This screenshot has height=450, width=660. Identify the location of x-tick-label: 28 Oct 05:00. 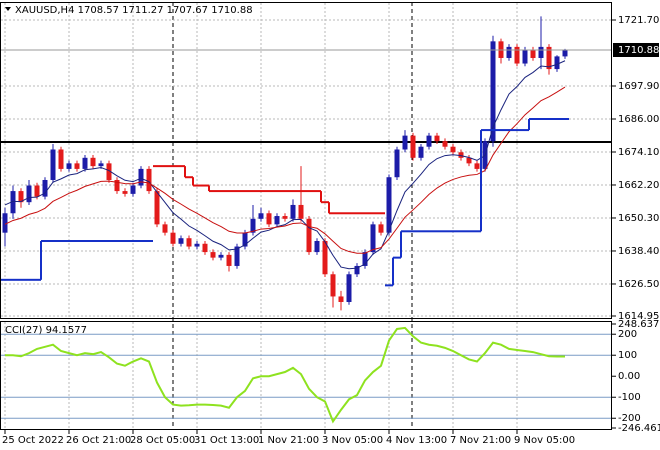
(162, 440).